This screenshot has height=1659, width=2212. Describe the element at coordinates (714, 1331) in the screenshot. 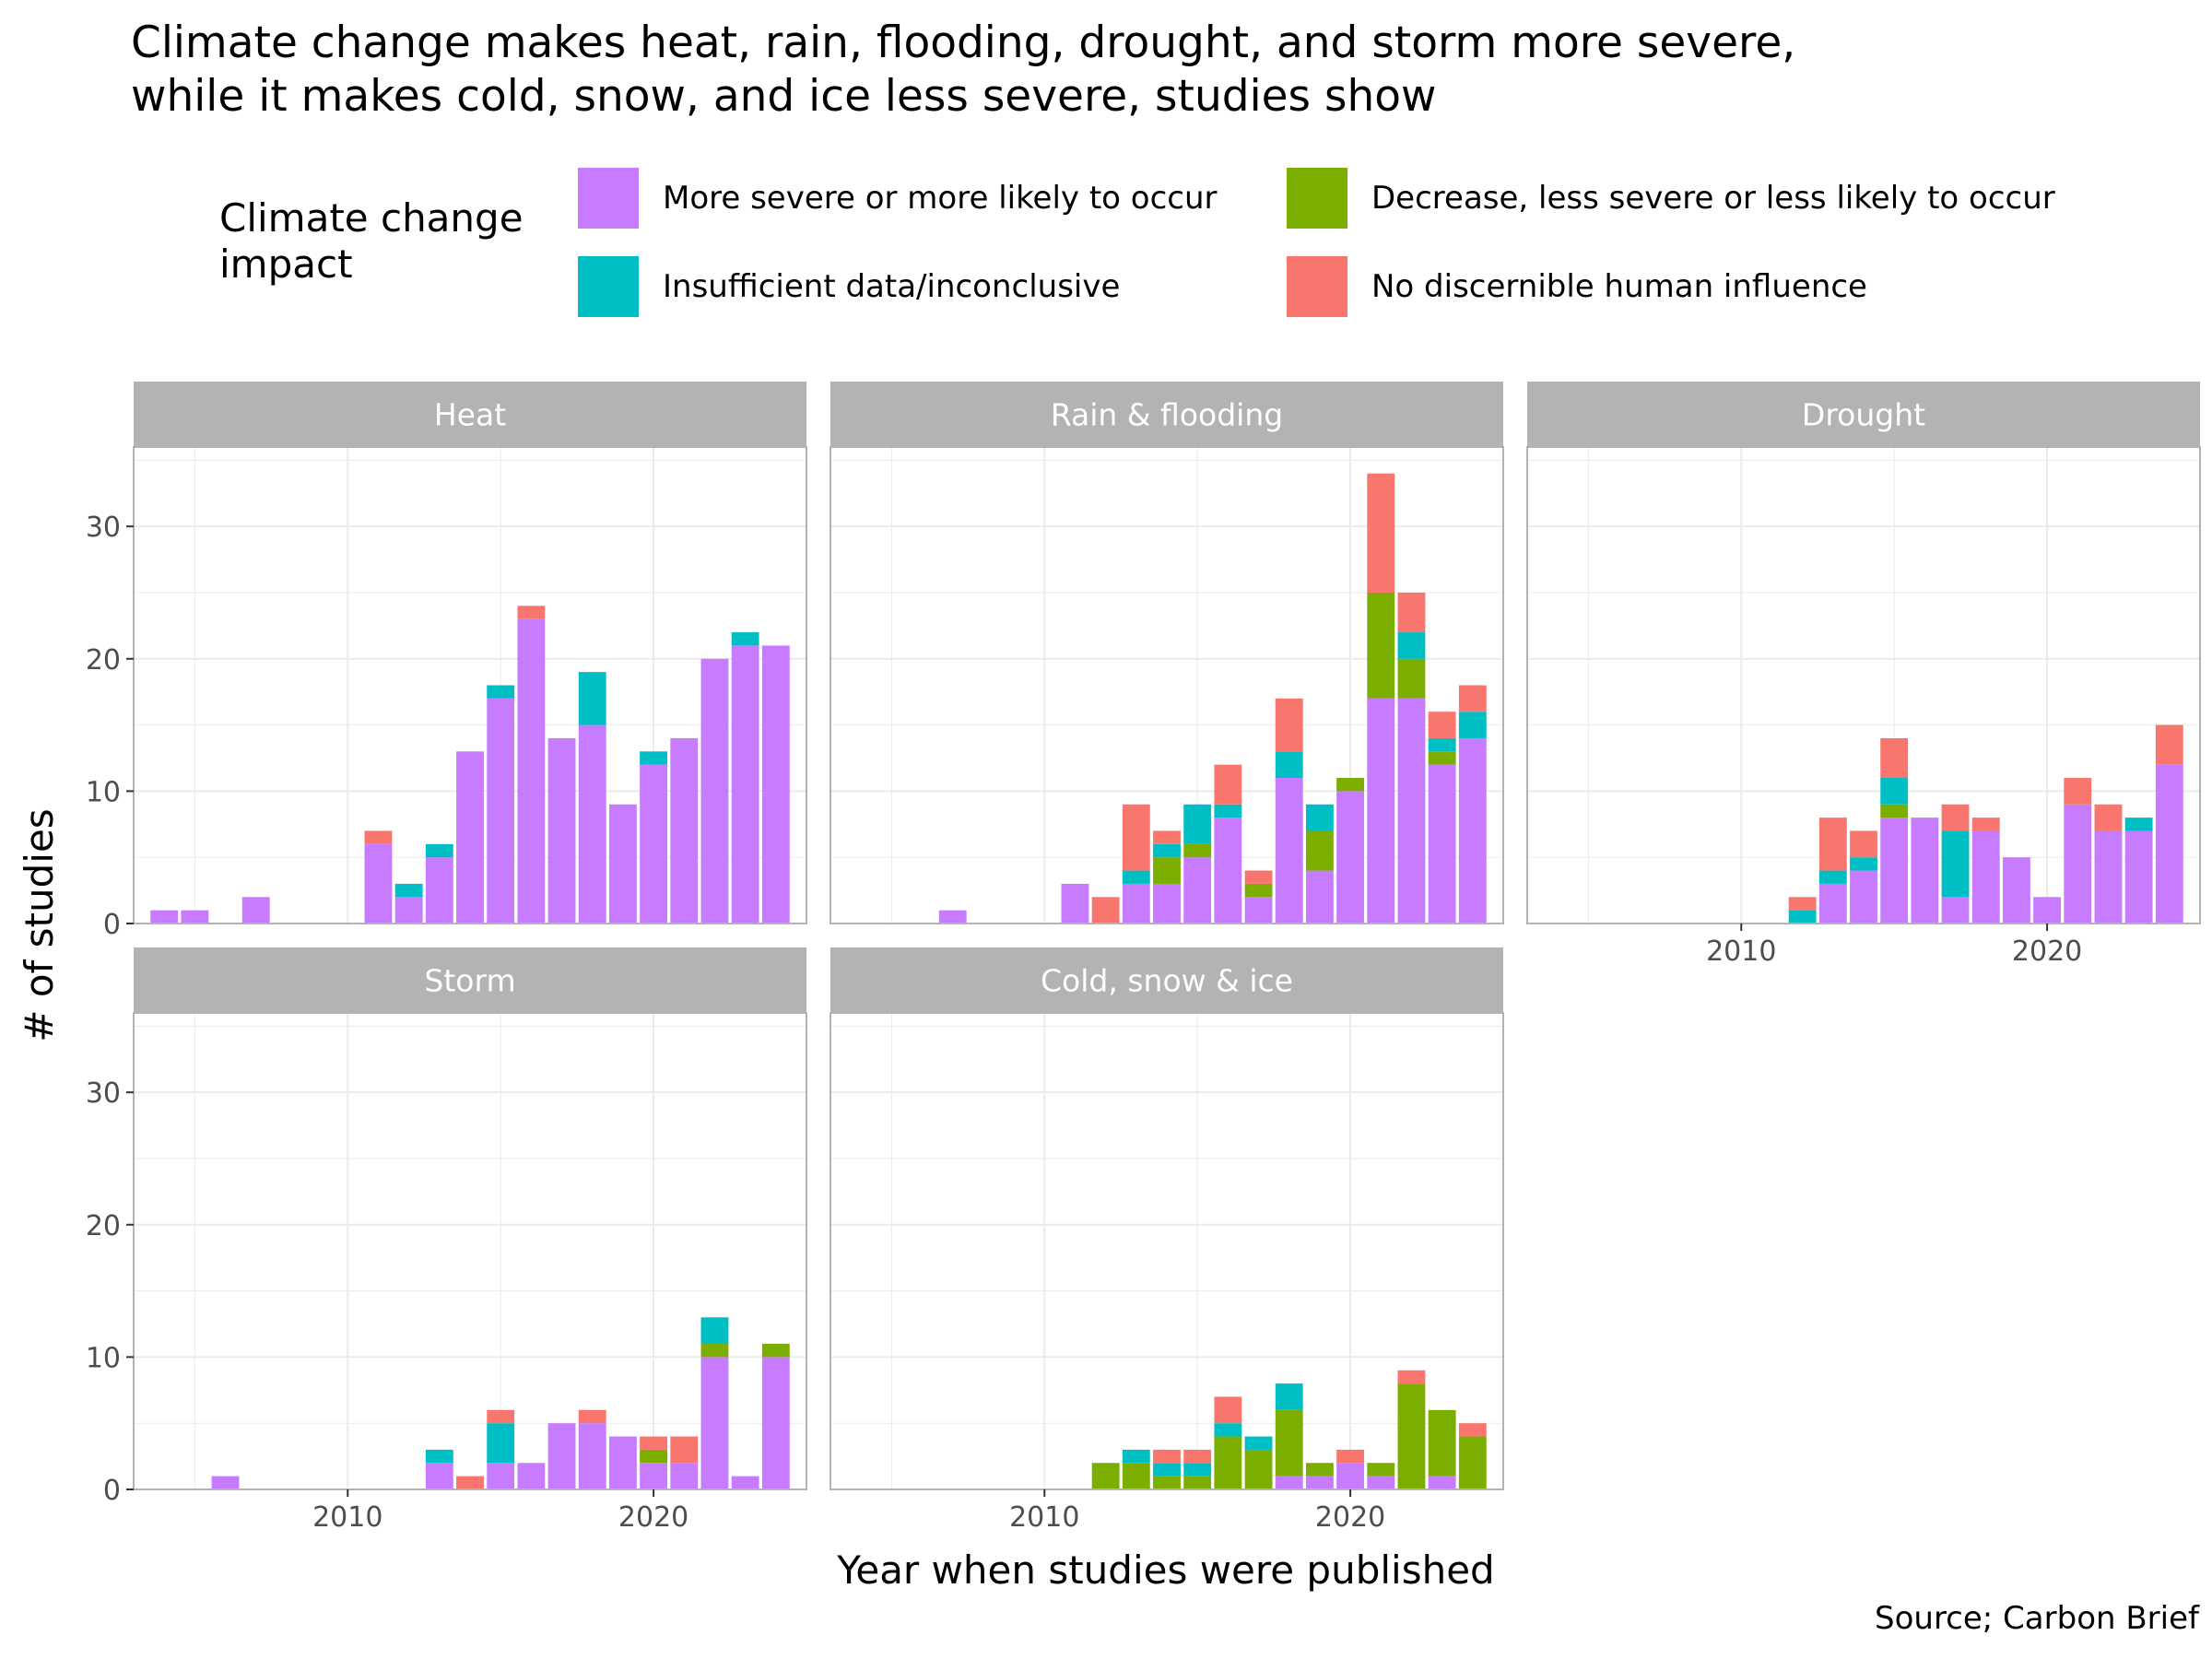

I see `bar-storm-2022-insufficient` at that location.